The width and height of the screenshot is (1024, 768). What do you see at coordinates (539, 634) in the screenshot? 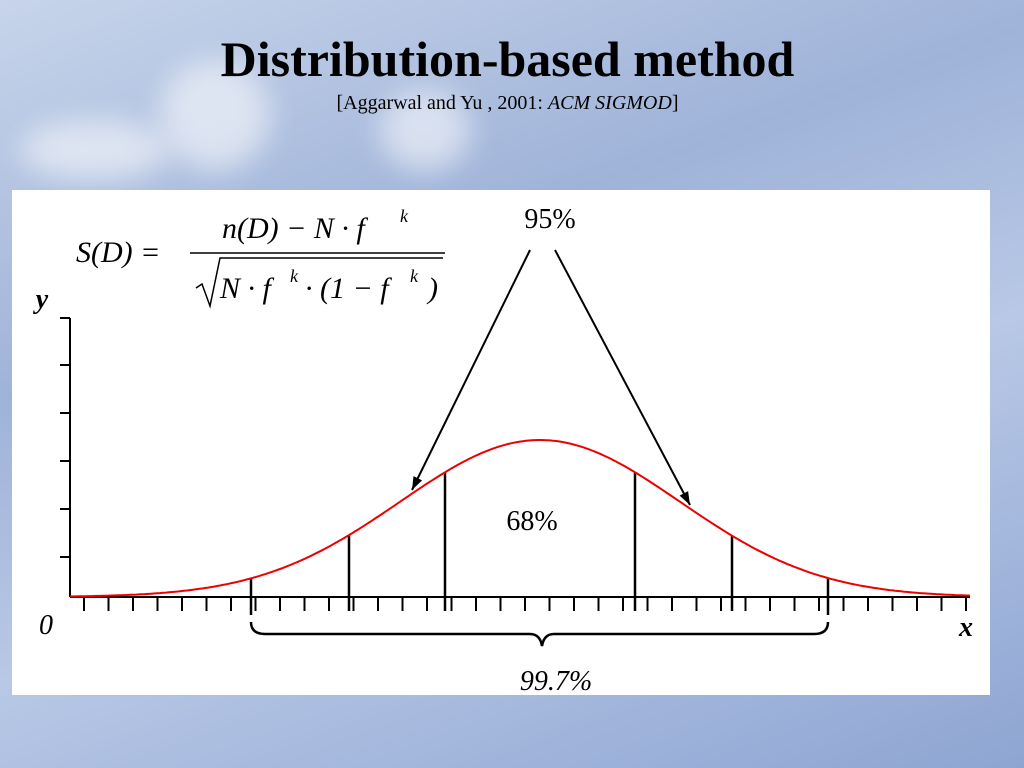
I see `brace` at bounding box center [539, 634].